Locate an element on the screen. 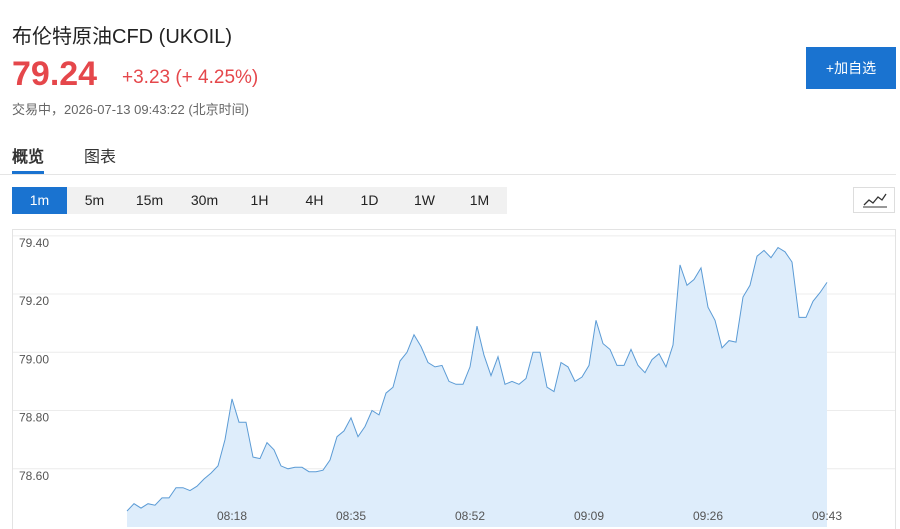  interval-button: 4H is located at coordinates (314, 200).